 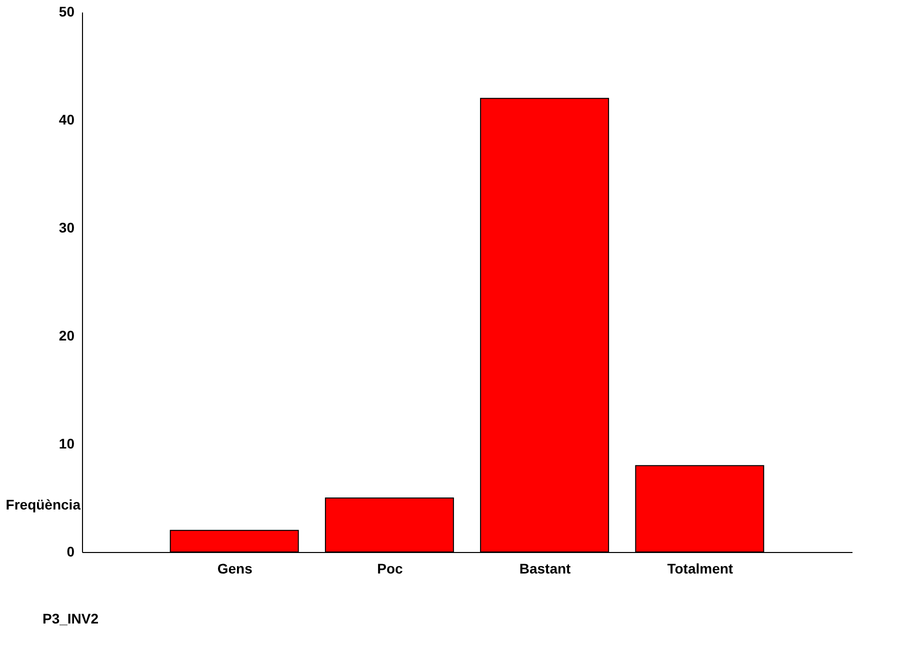 I want to click on x-tick-label: Gens, so click(x=235, y=568).